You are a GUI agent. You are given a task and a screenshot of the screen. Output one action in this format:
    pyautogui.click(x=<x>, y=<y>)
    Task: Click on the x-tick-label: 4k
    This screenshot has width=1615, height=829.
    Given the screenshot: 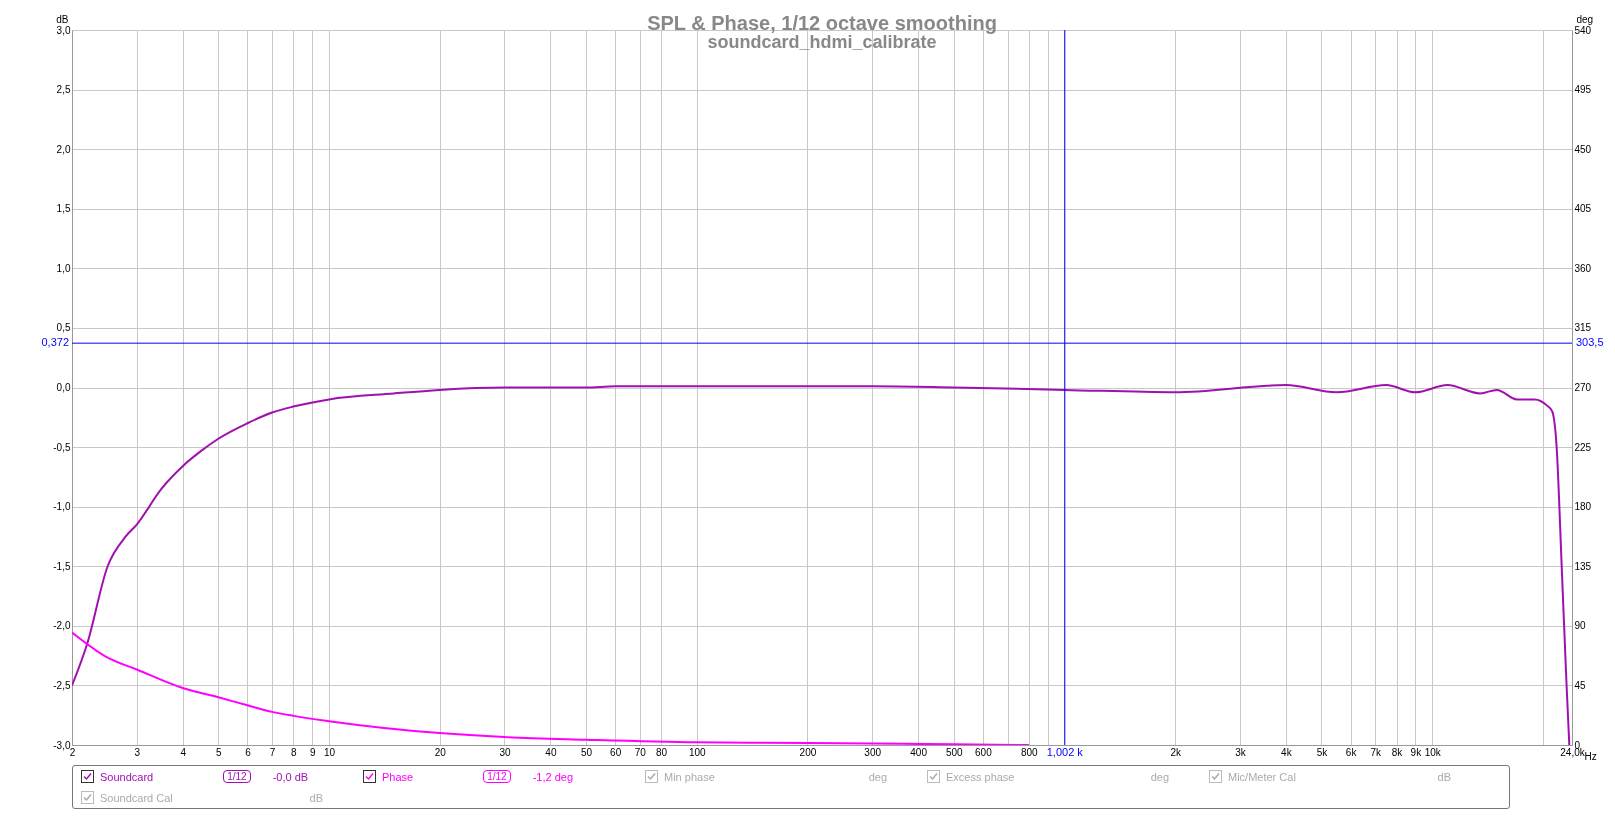 What is the action you would take?
    pyautogui.click(x=1287, y=752)
    